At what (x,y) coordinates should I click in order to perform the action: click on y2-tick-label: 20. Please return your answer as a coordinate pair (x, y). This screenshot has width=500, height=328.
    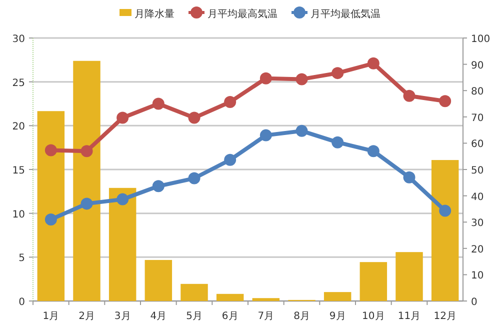
    Looking at the image, I should click on (477, 250).